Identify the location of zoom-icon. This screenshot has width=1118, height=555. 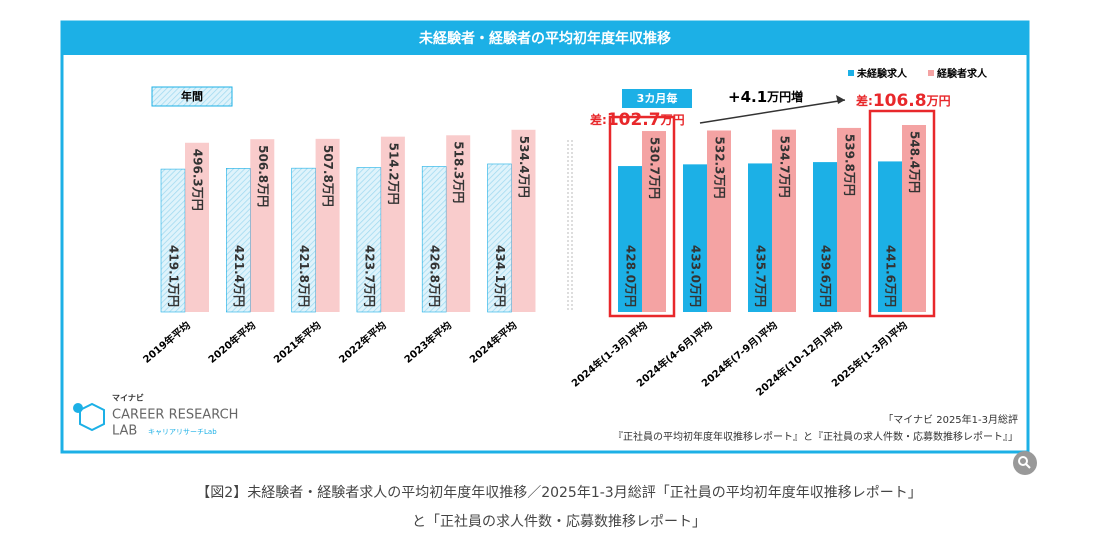
(1025, 463).